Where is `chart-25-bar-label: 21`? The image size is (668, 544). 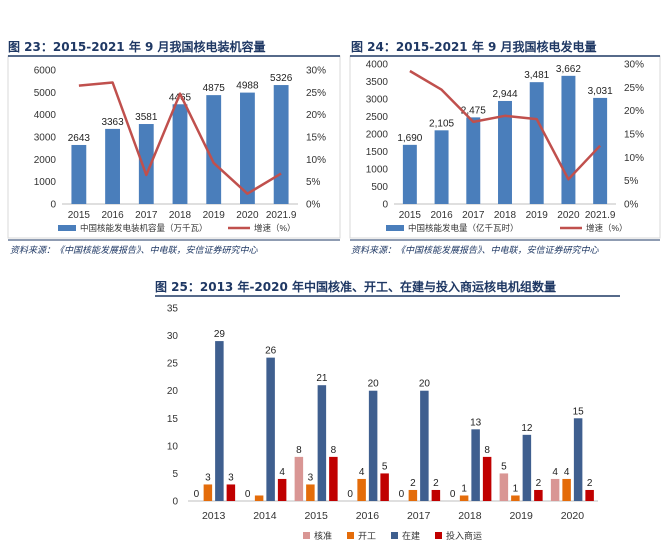
chart-25-bar-label: 21 is located at coordinates (322, 378).